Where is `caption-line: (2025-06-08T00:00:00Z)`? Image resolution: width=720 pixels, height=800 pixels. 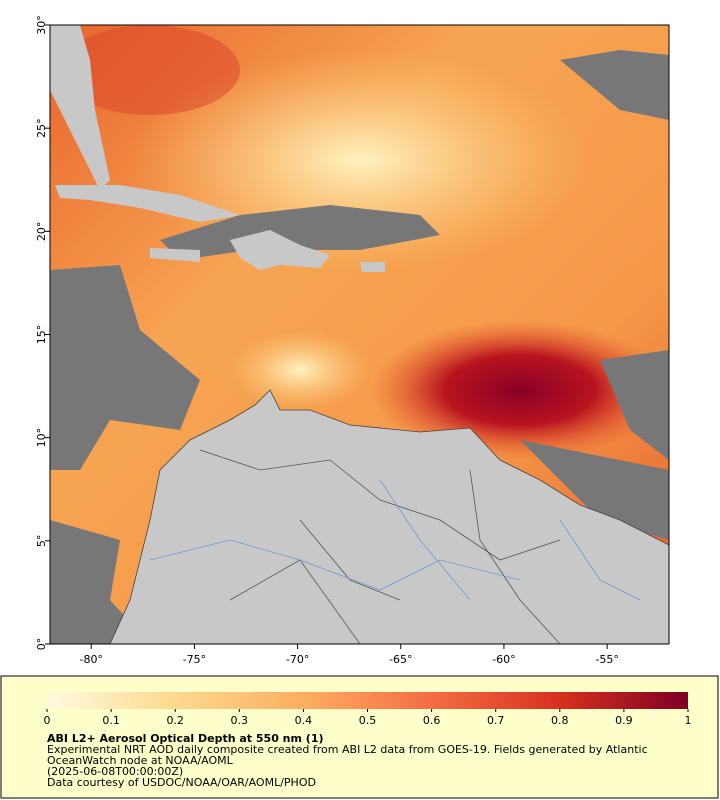
caption-line: (2025-06-08T00:00:00Z) is located at coordinates (115, 771).